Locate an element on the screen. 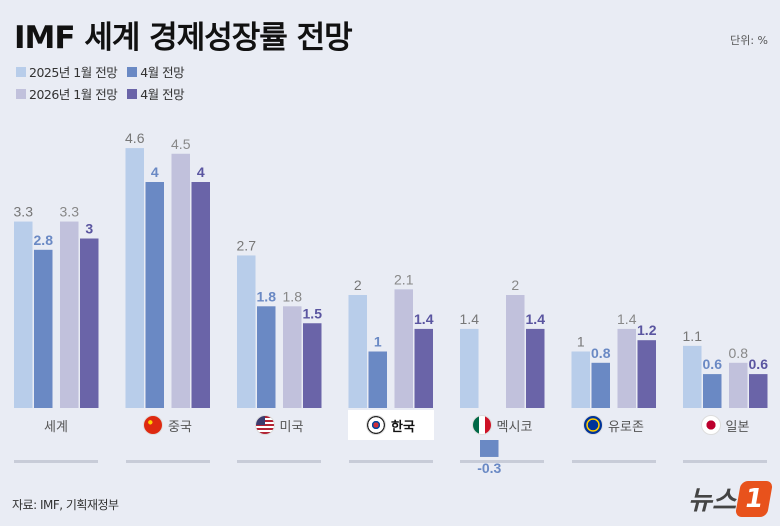  category-label: 일본 is located at coordinates (725, 425).